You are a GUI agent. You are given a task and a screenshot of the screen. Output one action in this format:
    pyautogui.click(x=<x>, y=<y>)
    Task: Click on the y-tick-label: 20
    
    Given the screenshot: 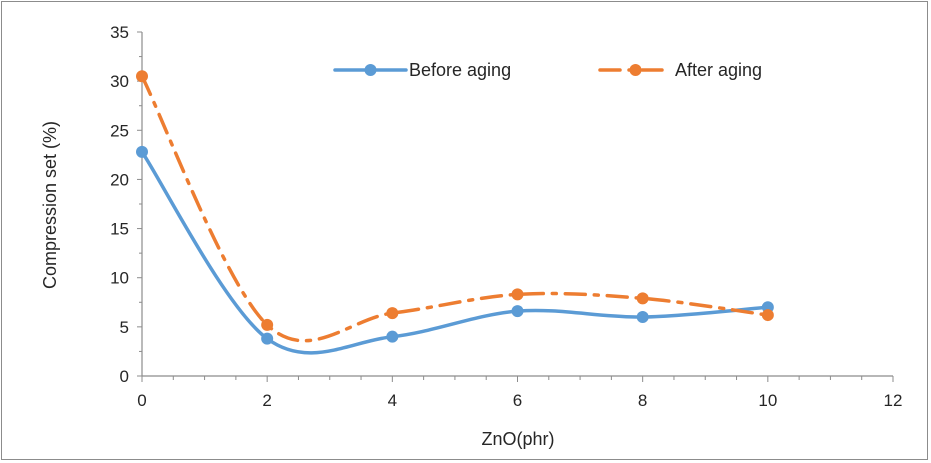 What is the action you would take?
    pyautogui.click(x=119, y=179)
    